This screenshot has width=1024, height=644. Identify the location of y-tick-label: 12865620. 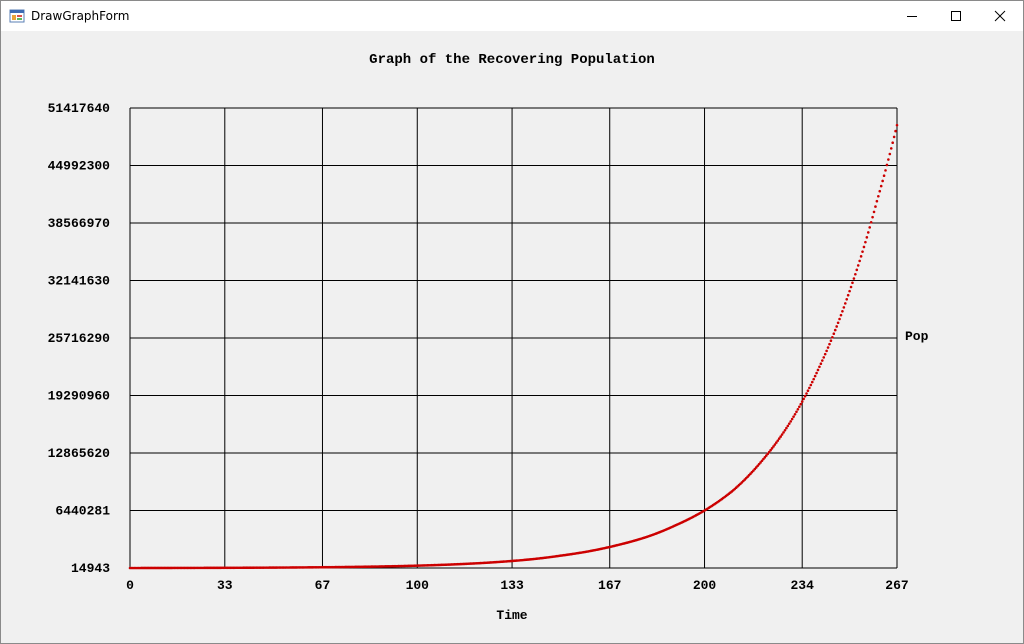
(79, 453).